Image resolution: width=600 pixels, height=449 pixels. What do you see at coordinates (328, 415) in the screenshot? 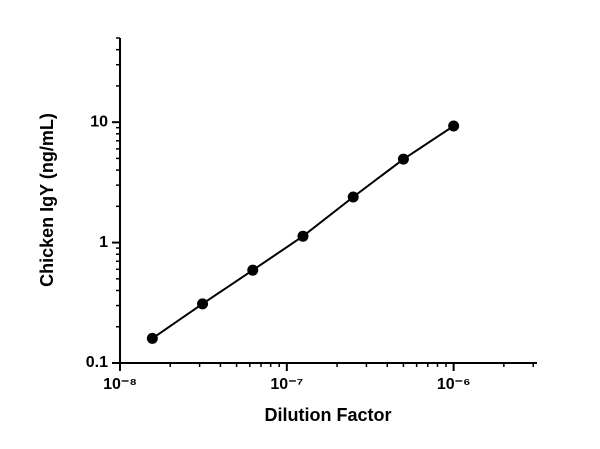
I see `x-axis-title: Dilution Factor` at bounding box center [328, 415].